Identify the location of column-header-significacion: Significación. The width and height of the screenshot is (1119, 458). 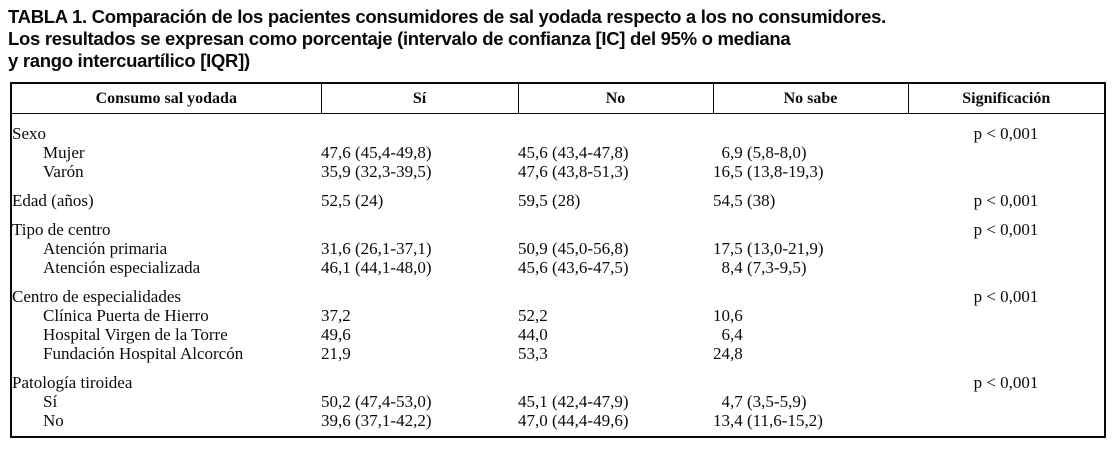
(1006, 98).